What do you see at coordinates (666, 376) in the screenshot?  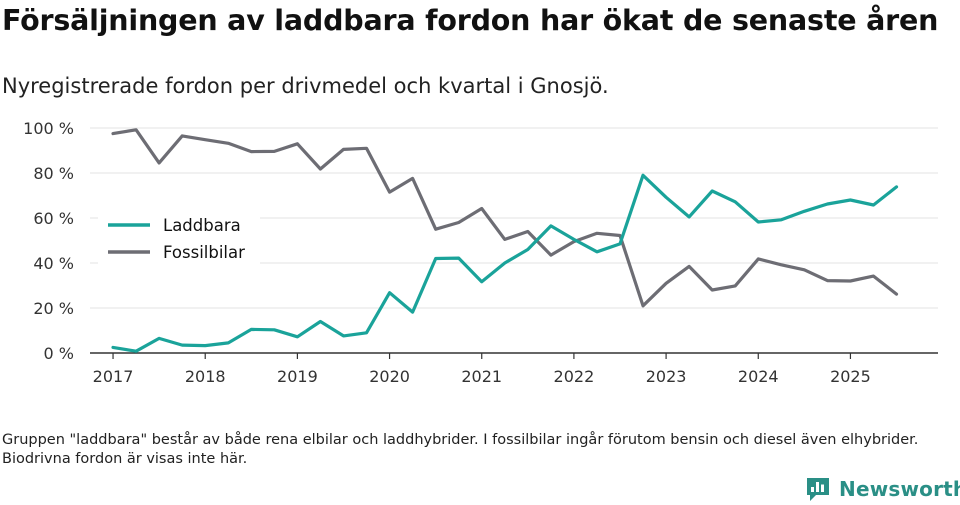 I see `x-tick-label: 2023` at bounding box center [666, 376].